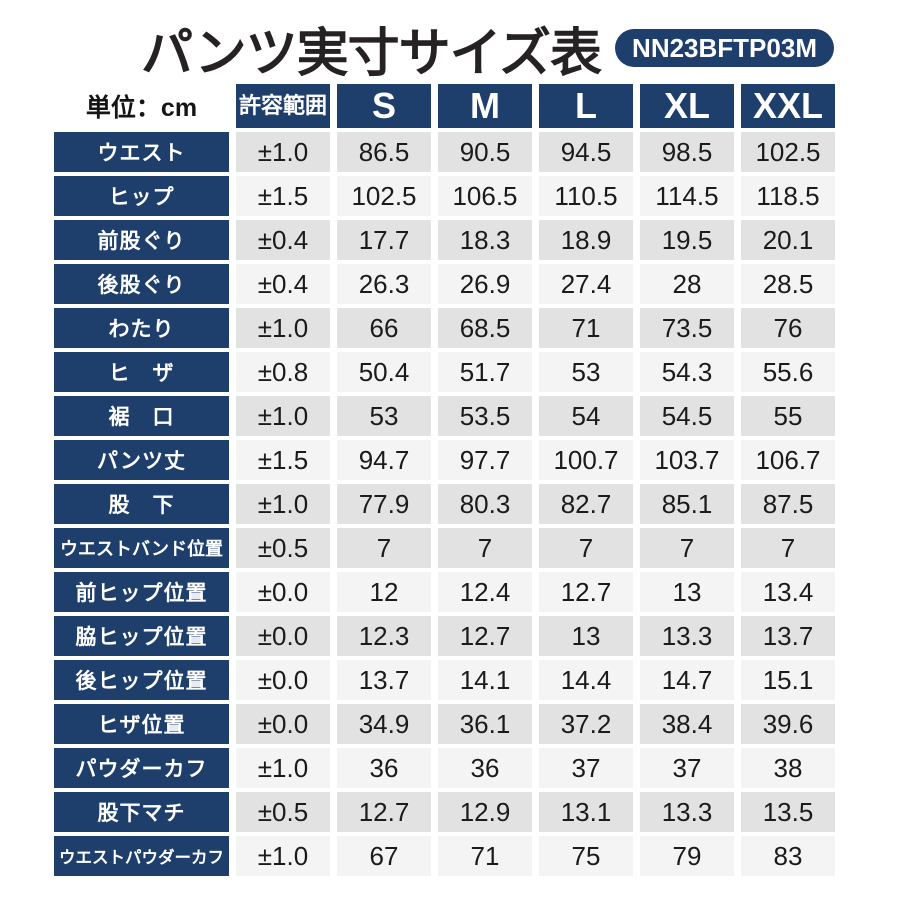 This screenshot has width=900, height=900. I want to click on size-value-cell: 12.4, so click(485, 592).